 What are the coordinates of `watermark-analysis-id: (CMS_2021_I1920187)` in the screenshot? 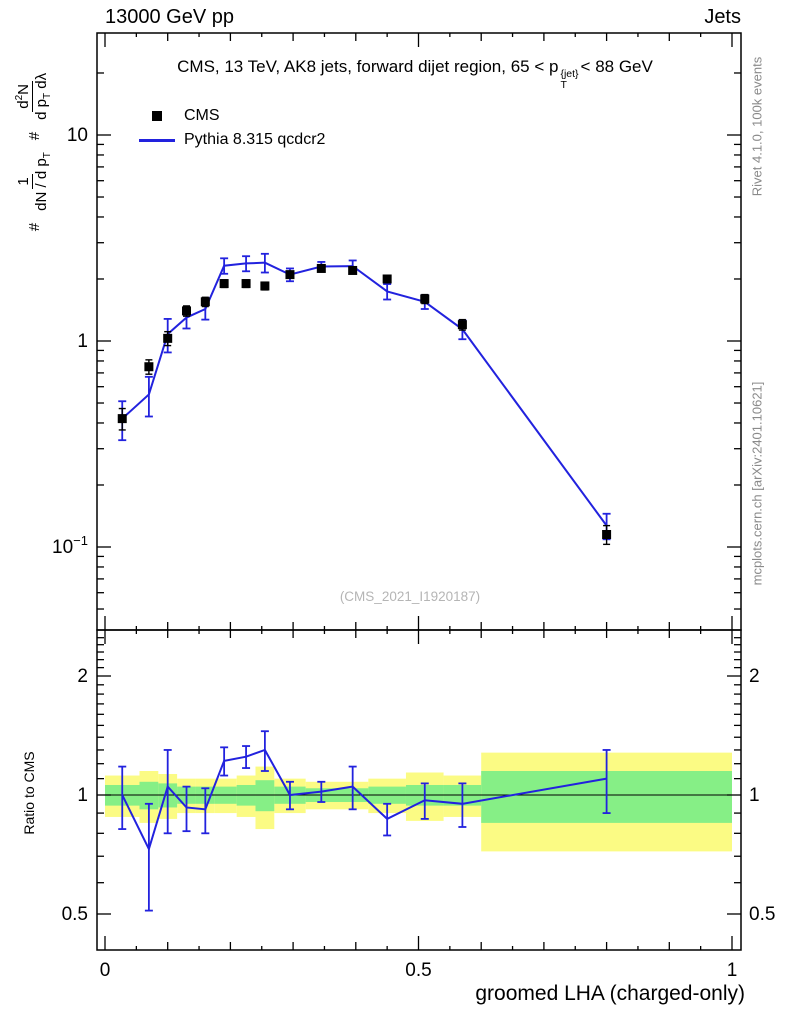 It's located at (410, 596).